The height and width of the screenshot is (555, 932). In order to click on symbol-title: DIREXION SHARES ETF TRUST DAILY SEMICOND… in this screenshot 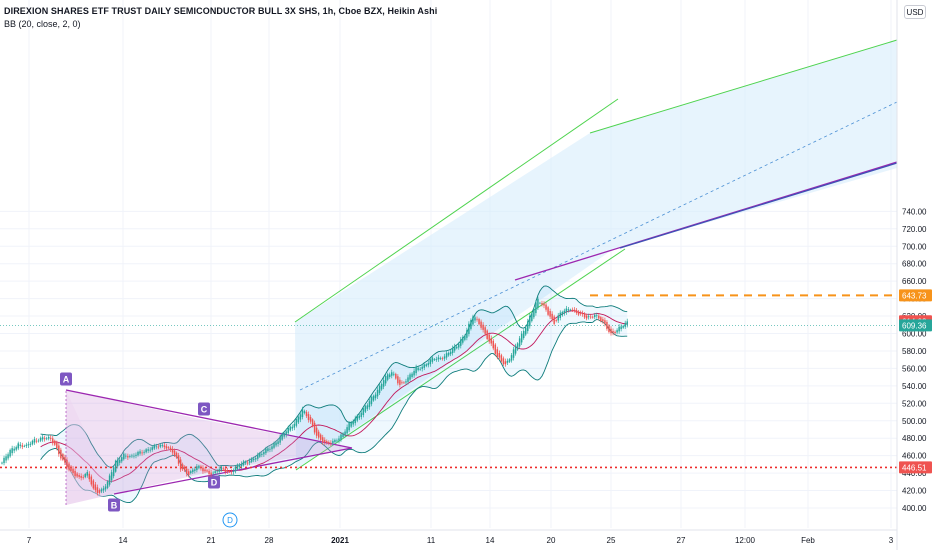, I will do `click(221, 11)`.